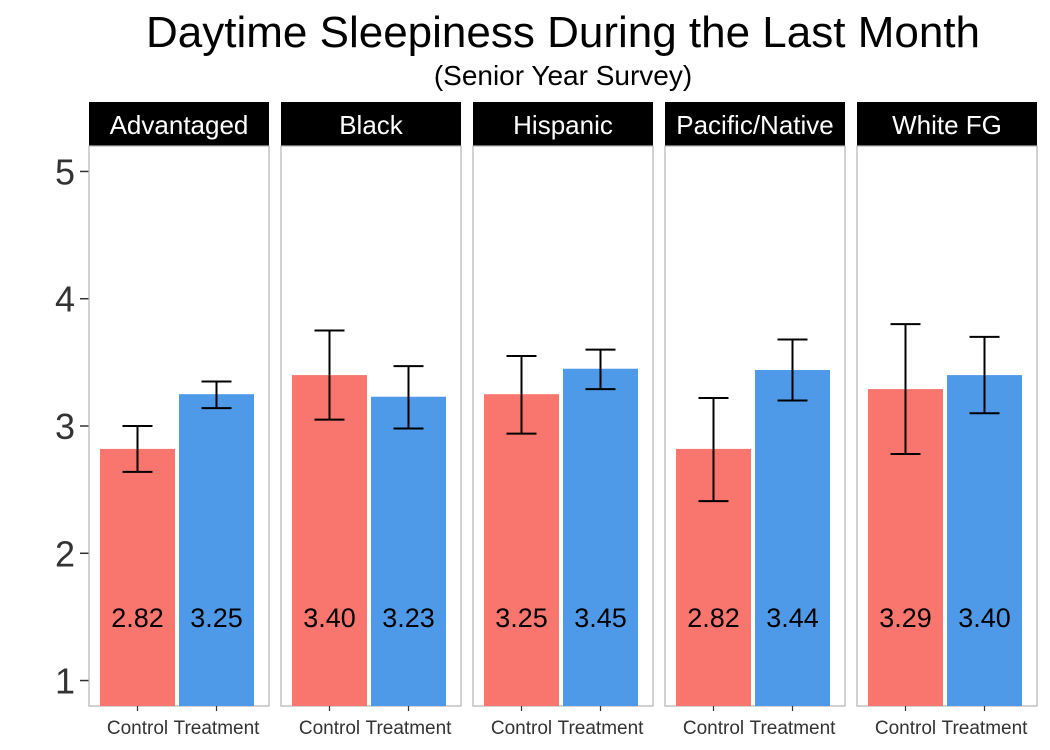 This screenshot has height=750, width=1050. I want to click on facet-panel-white-fg: White FG 3.29 Control 3.40 Treatment, so click(947, 420).